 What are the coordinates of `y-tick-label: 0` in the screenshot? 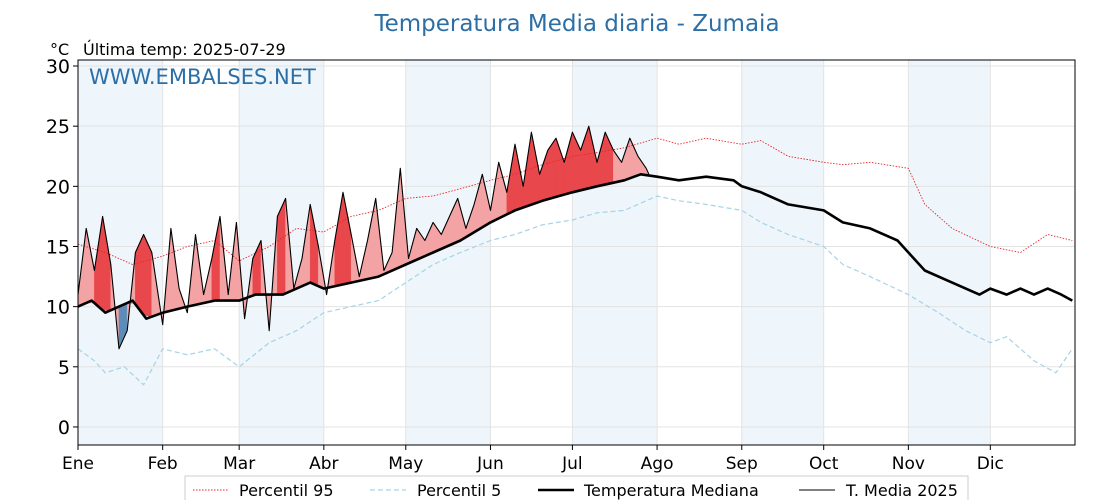 It's located at (64, 428).